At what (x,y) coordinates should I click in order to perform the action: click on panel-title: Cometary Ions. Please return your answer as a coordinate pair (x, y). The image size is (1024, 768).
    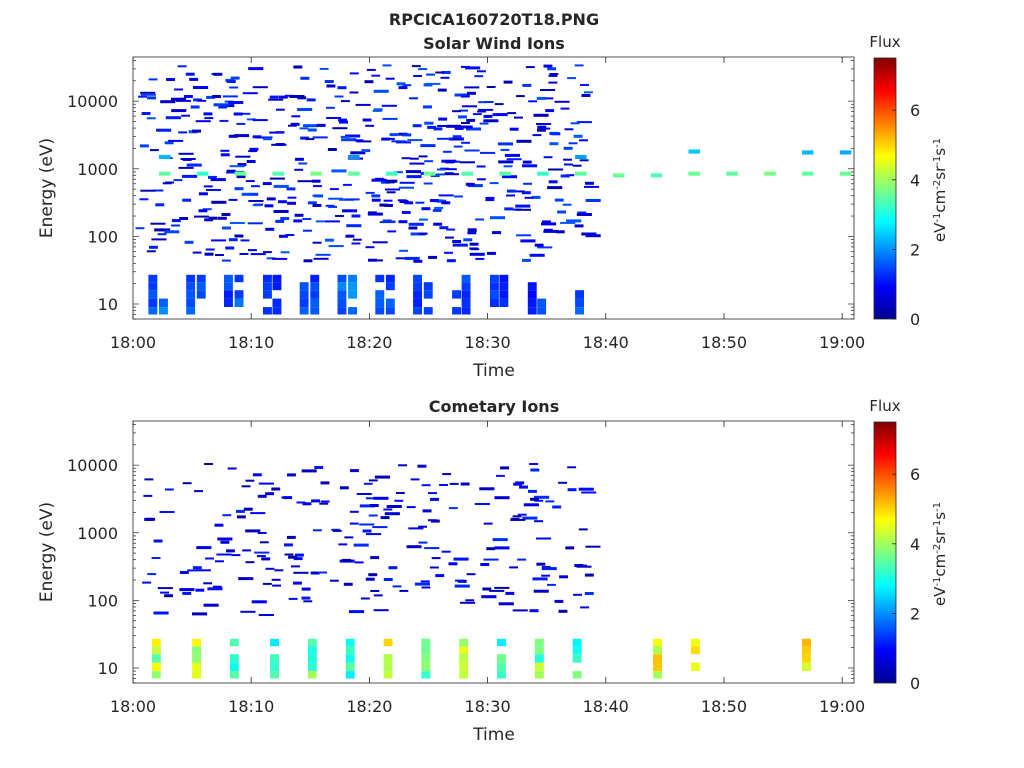
    Looking at the image, I should click on (494, 406).